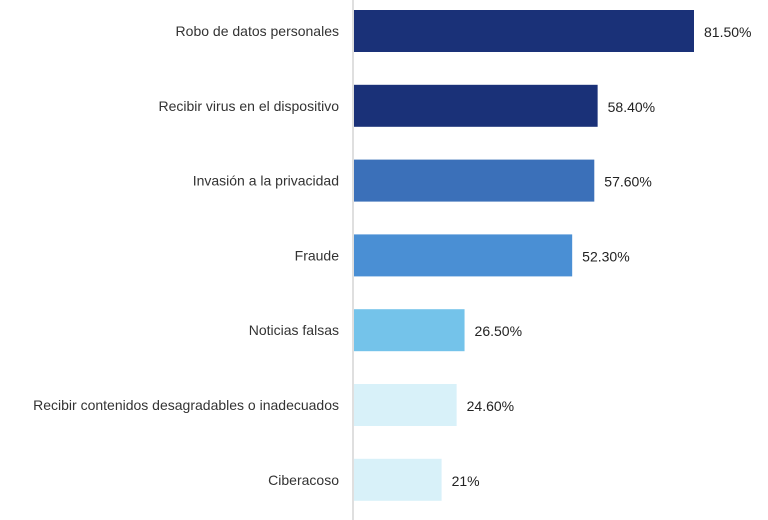 This screenshot has width=768, height=520. I want to click on data-label: 21%, so click(466, 481).